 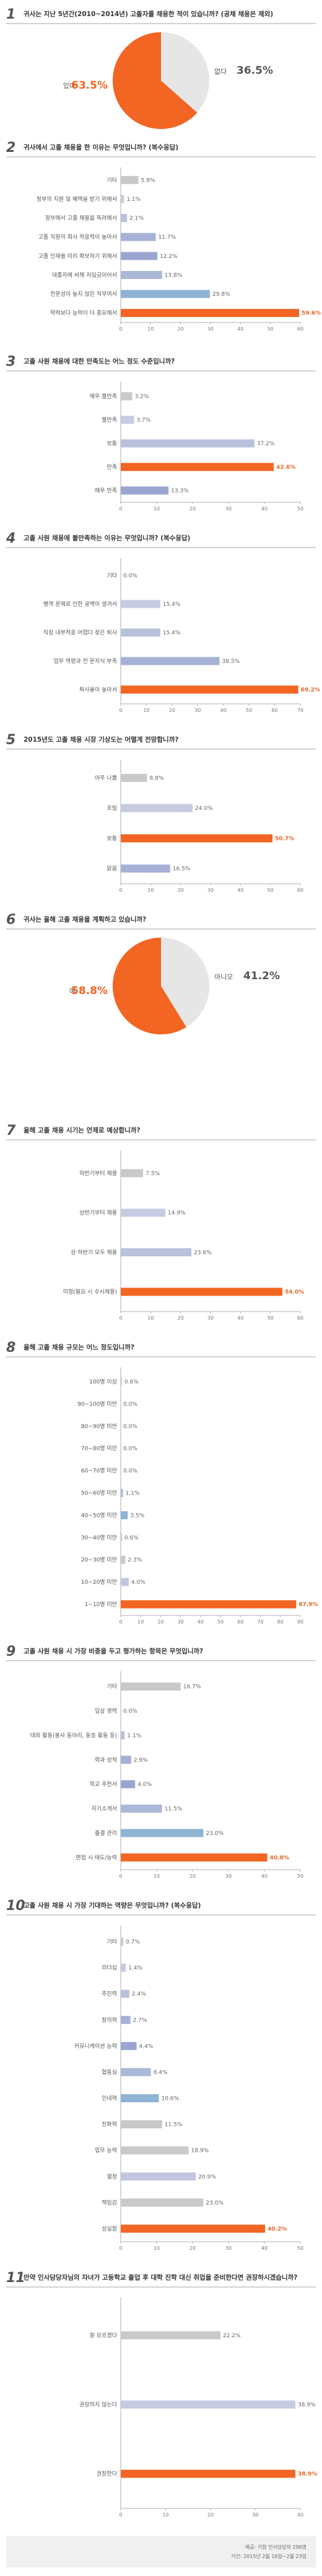 What do you see at coordinates (103, 1784) in the screenshot?
I see `category-label: 학교 추천서` at bounding box center [103, 1784].